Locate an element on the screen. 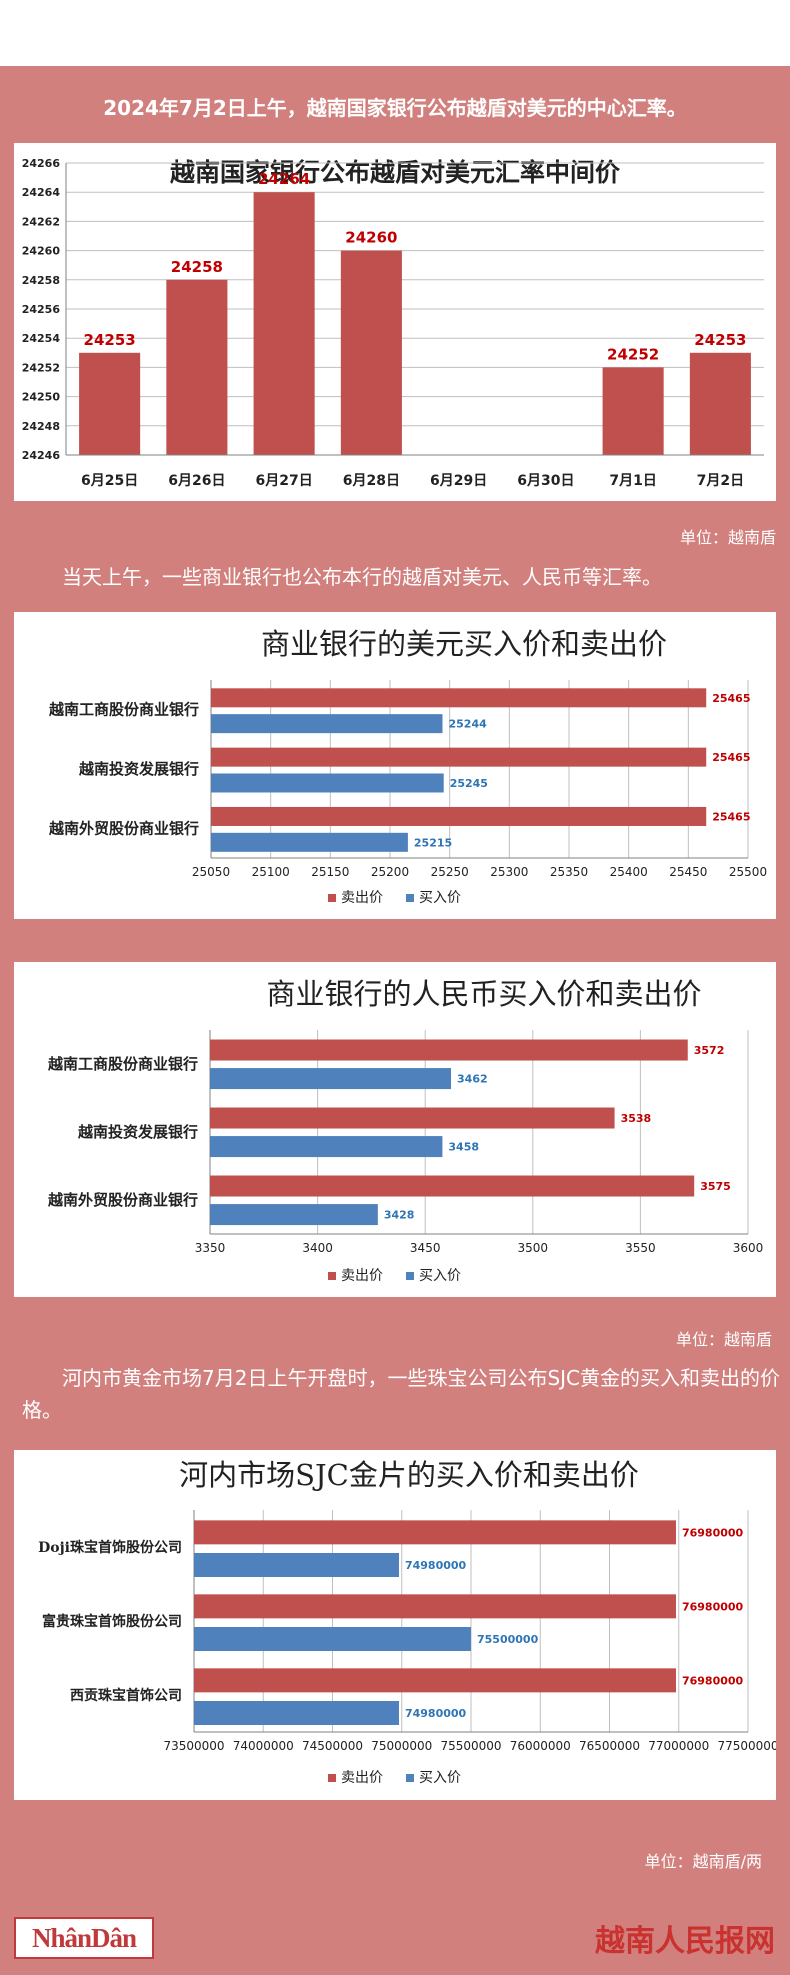 The height and width of the screenshot is (1975, 790). chart1-ytick-label: 24256 is located at coordinates (41, 309).